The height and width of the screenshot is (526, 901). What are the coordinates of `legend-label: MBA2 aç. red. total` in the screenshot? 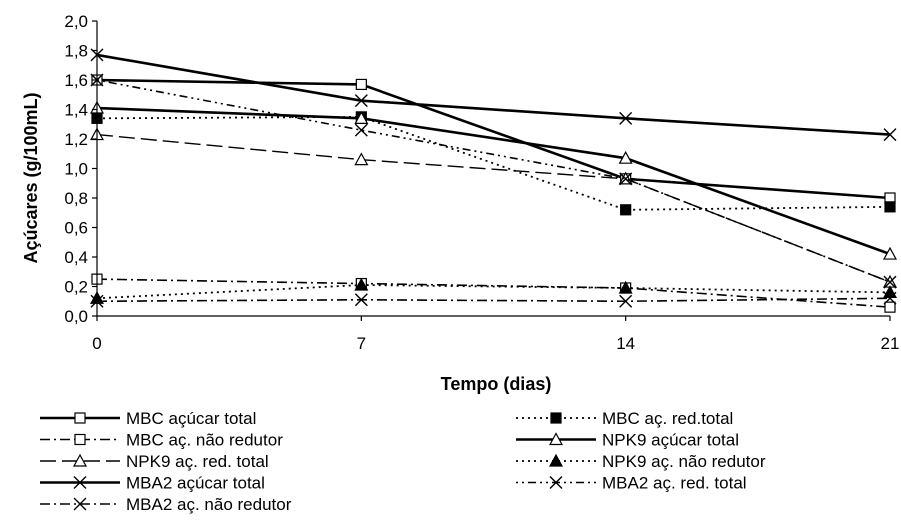 It's located at (674, 483).